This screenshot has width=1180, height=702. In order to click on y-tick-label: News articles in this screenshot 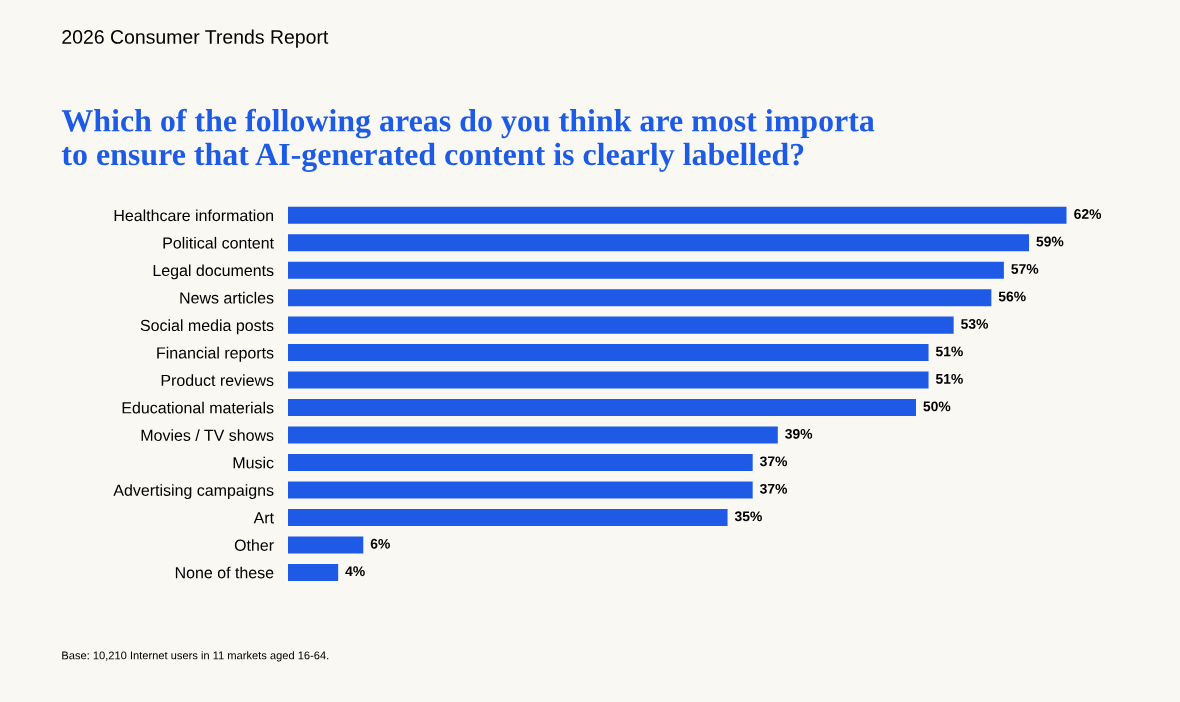, I will do `click(227, 297)`.